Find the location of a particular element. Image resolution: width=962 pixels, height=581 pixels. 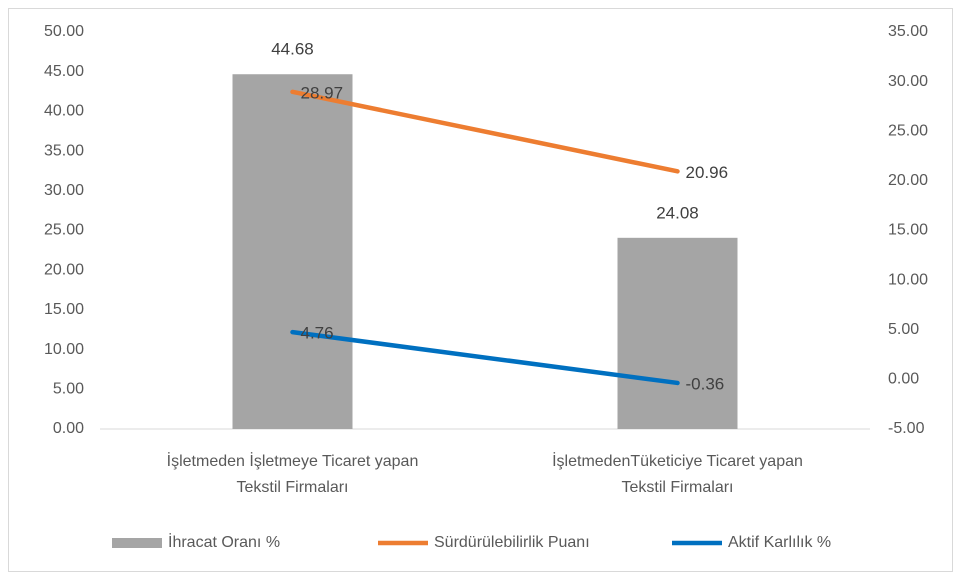

y2-tick-label: 30.00 is located at coordinates (908, 81).